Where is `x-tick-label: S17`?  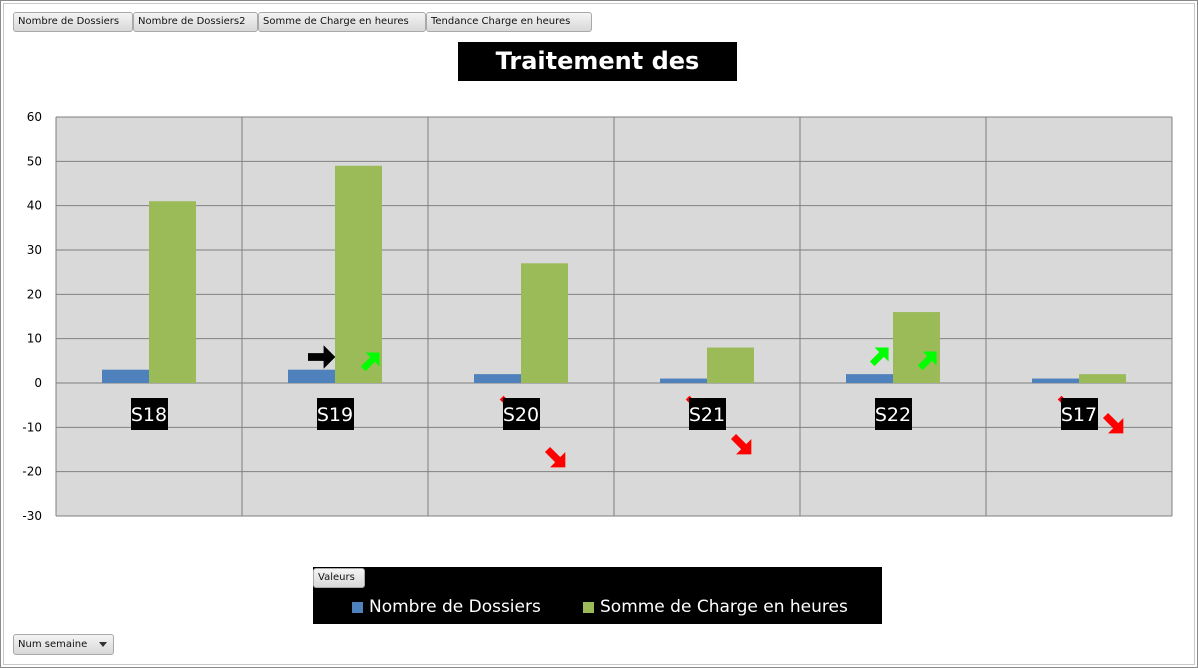 x-tick-label: S17 is located at coordinates (1079, 415).